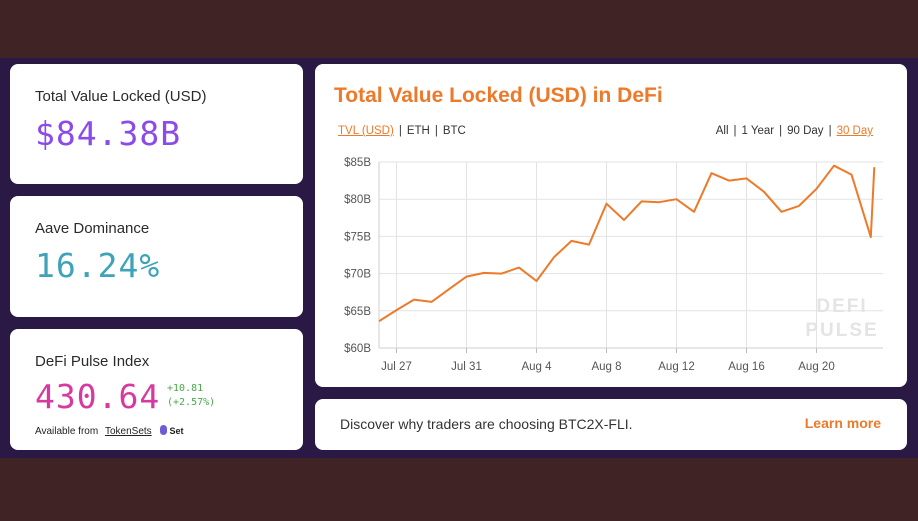 The image size is (918, 521). What do you see at coordinates (98, 396) in the screenshot?
I see `dpi-value: 430.64` at bounding box center [98, 396].